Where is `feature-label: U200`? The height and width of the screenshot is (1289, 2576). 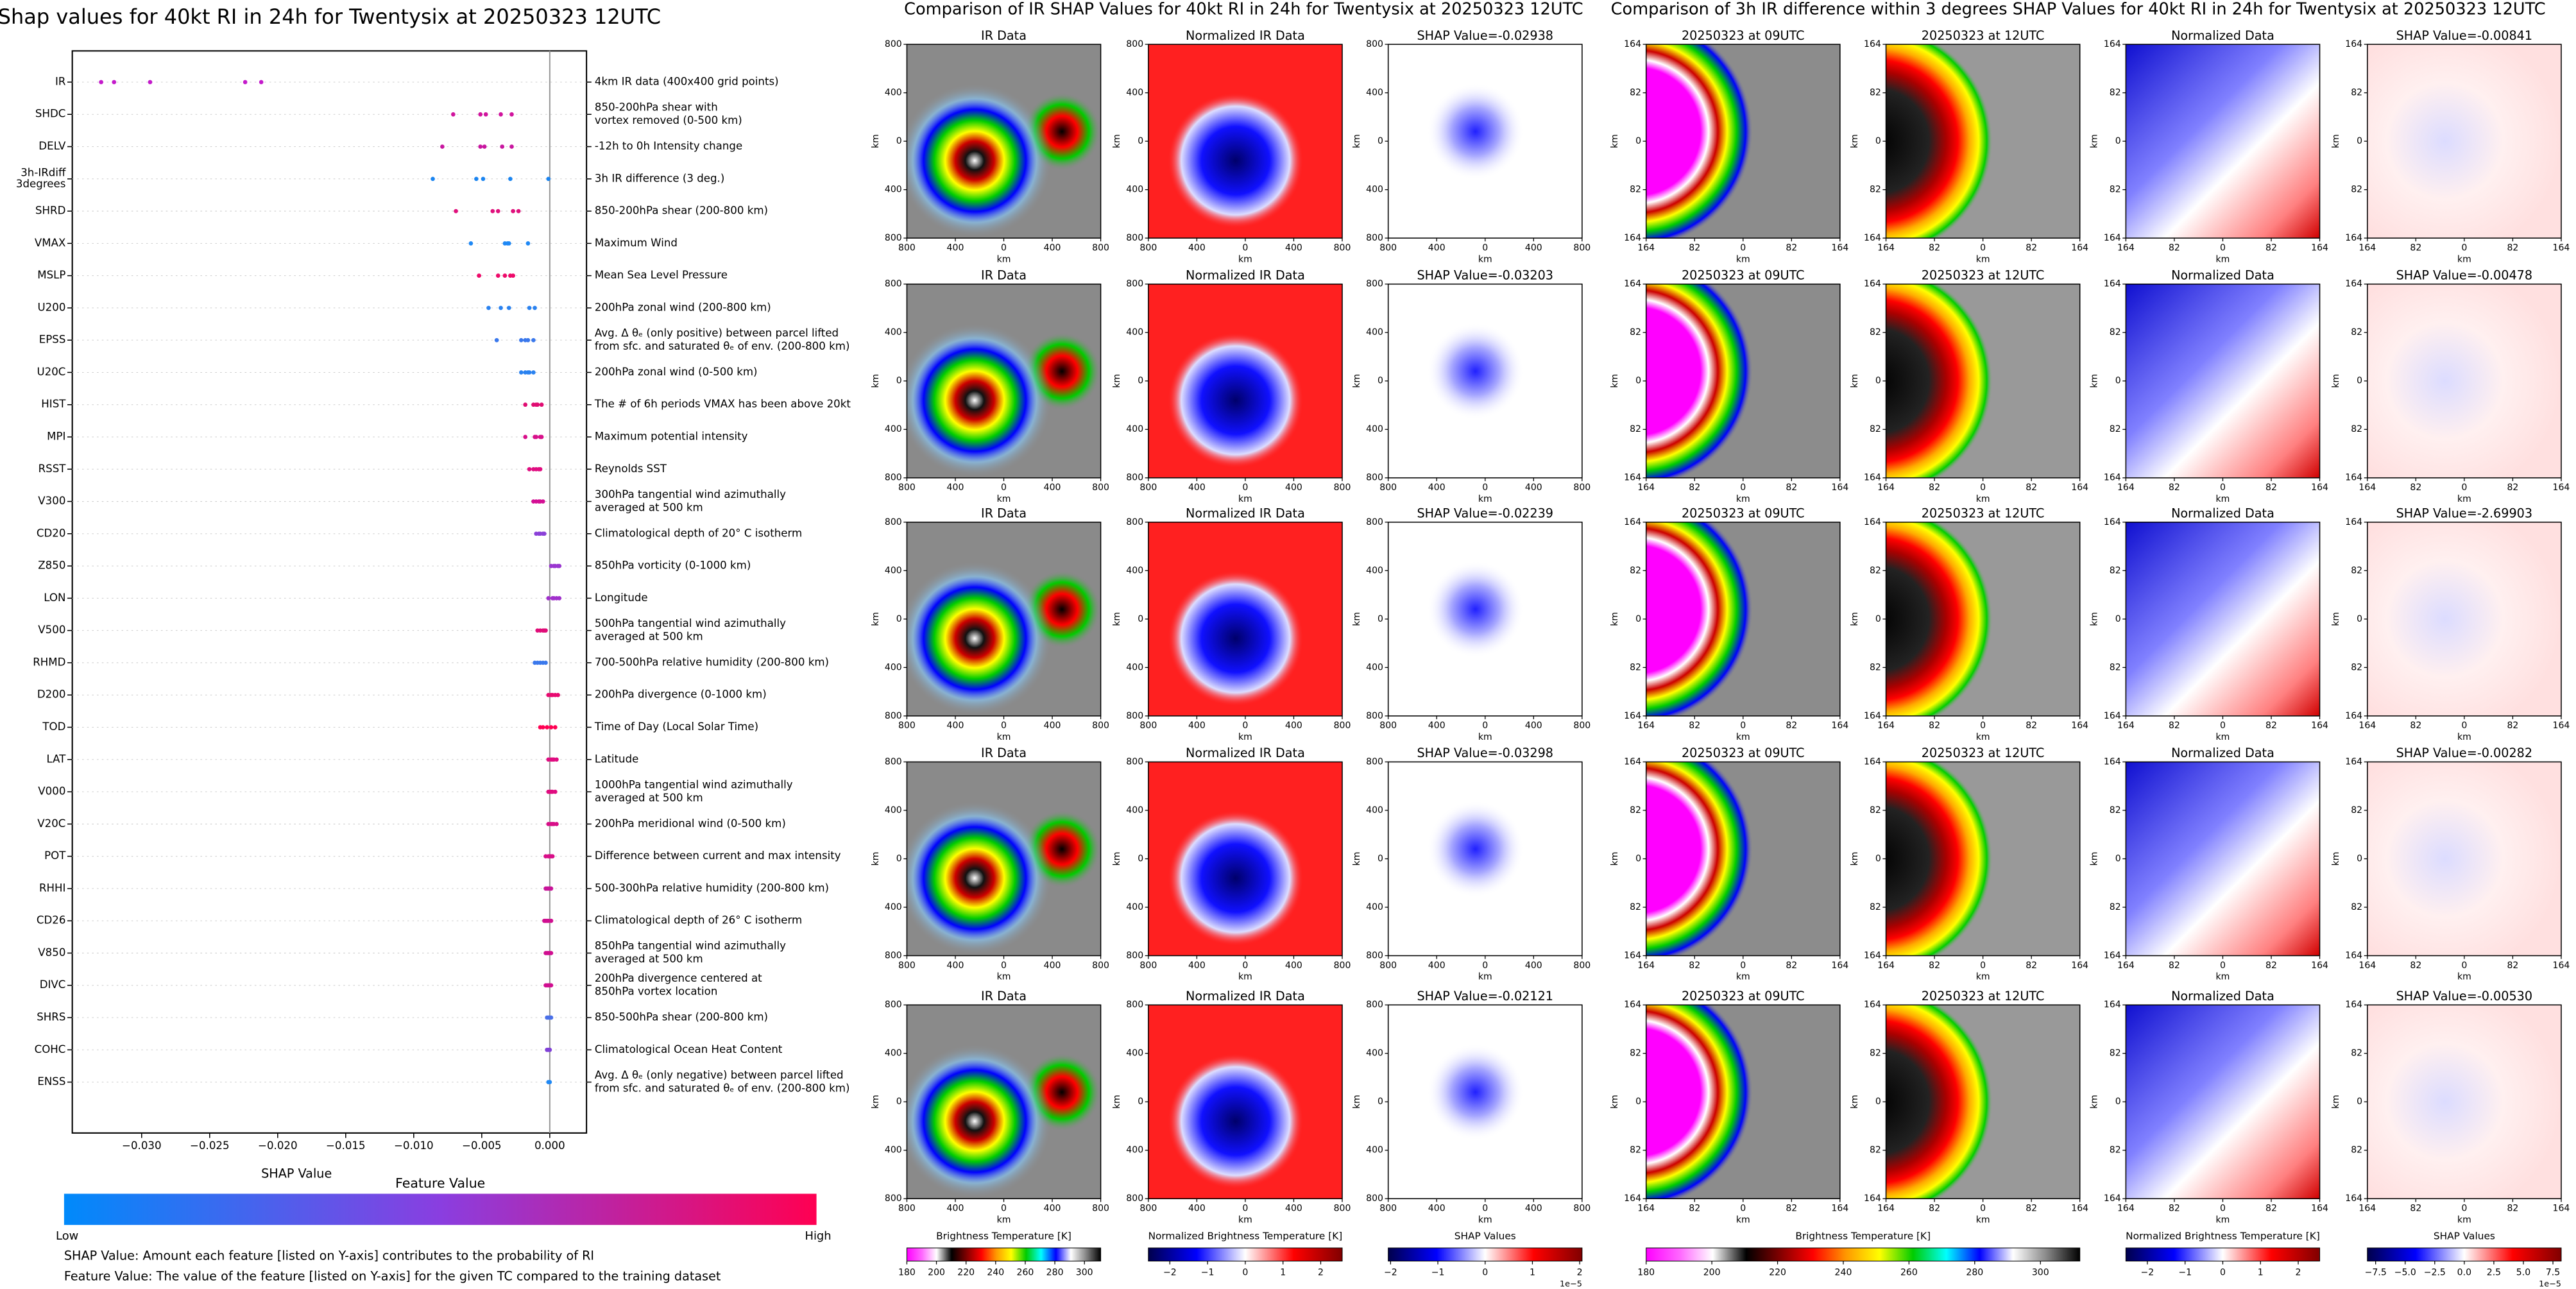 feature-label: U200 is located at coordinates (52, 307).